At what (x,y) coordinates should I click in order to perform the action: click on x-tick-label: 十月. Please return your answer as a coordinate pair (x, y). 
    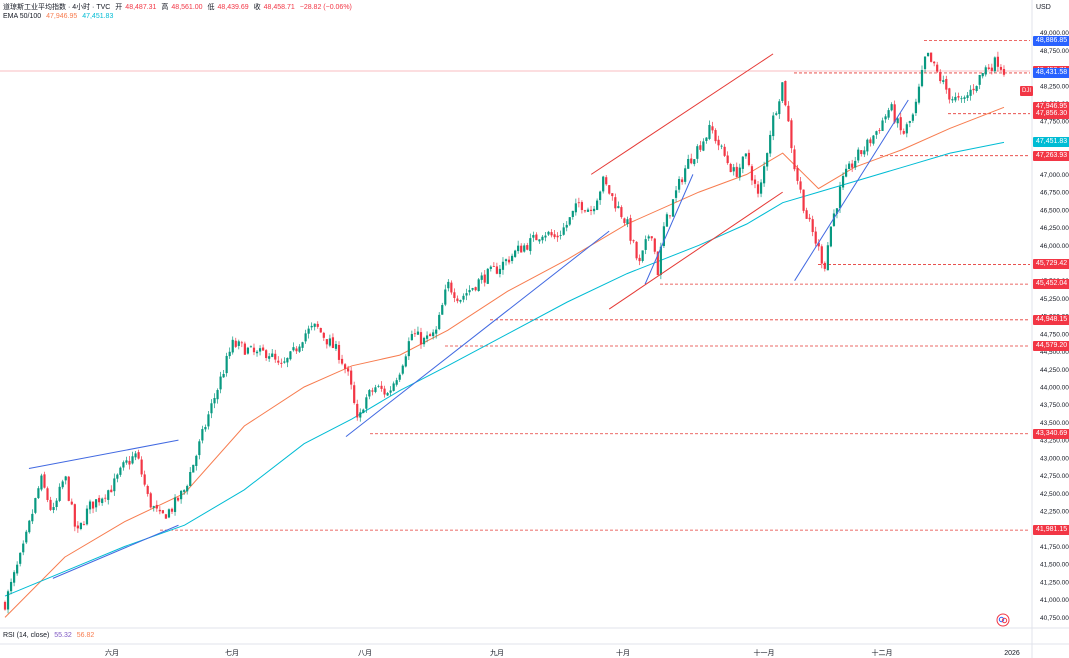
    Looking at the image, I should click on (623, 652).